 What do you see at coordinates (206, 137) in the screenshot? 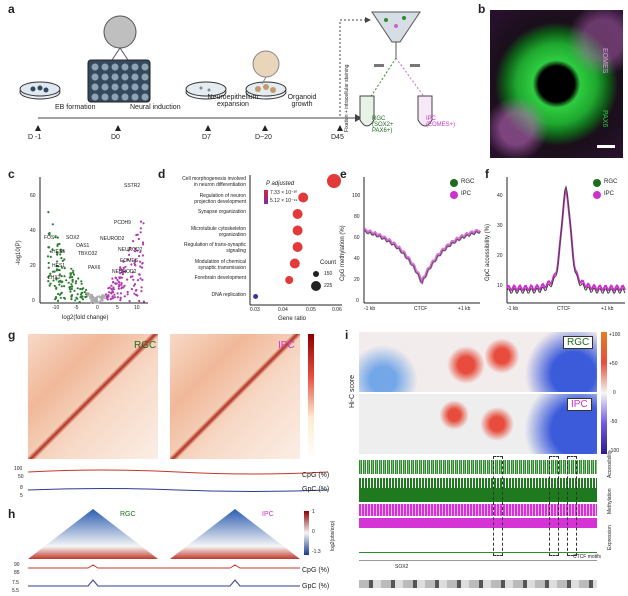
I see `day-label: D7` at bounding box center [206, 137].